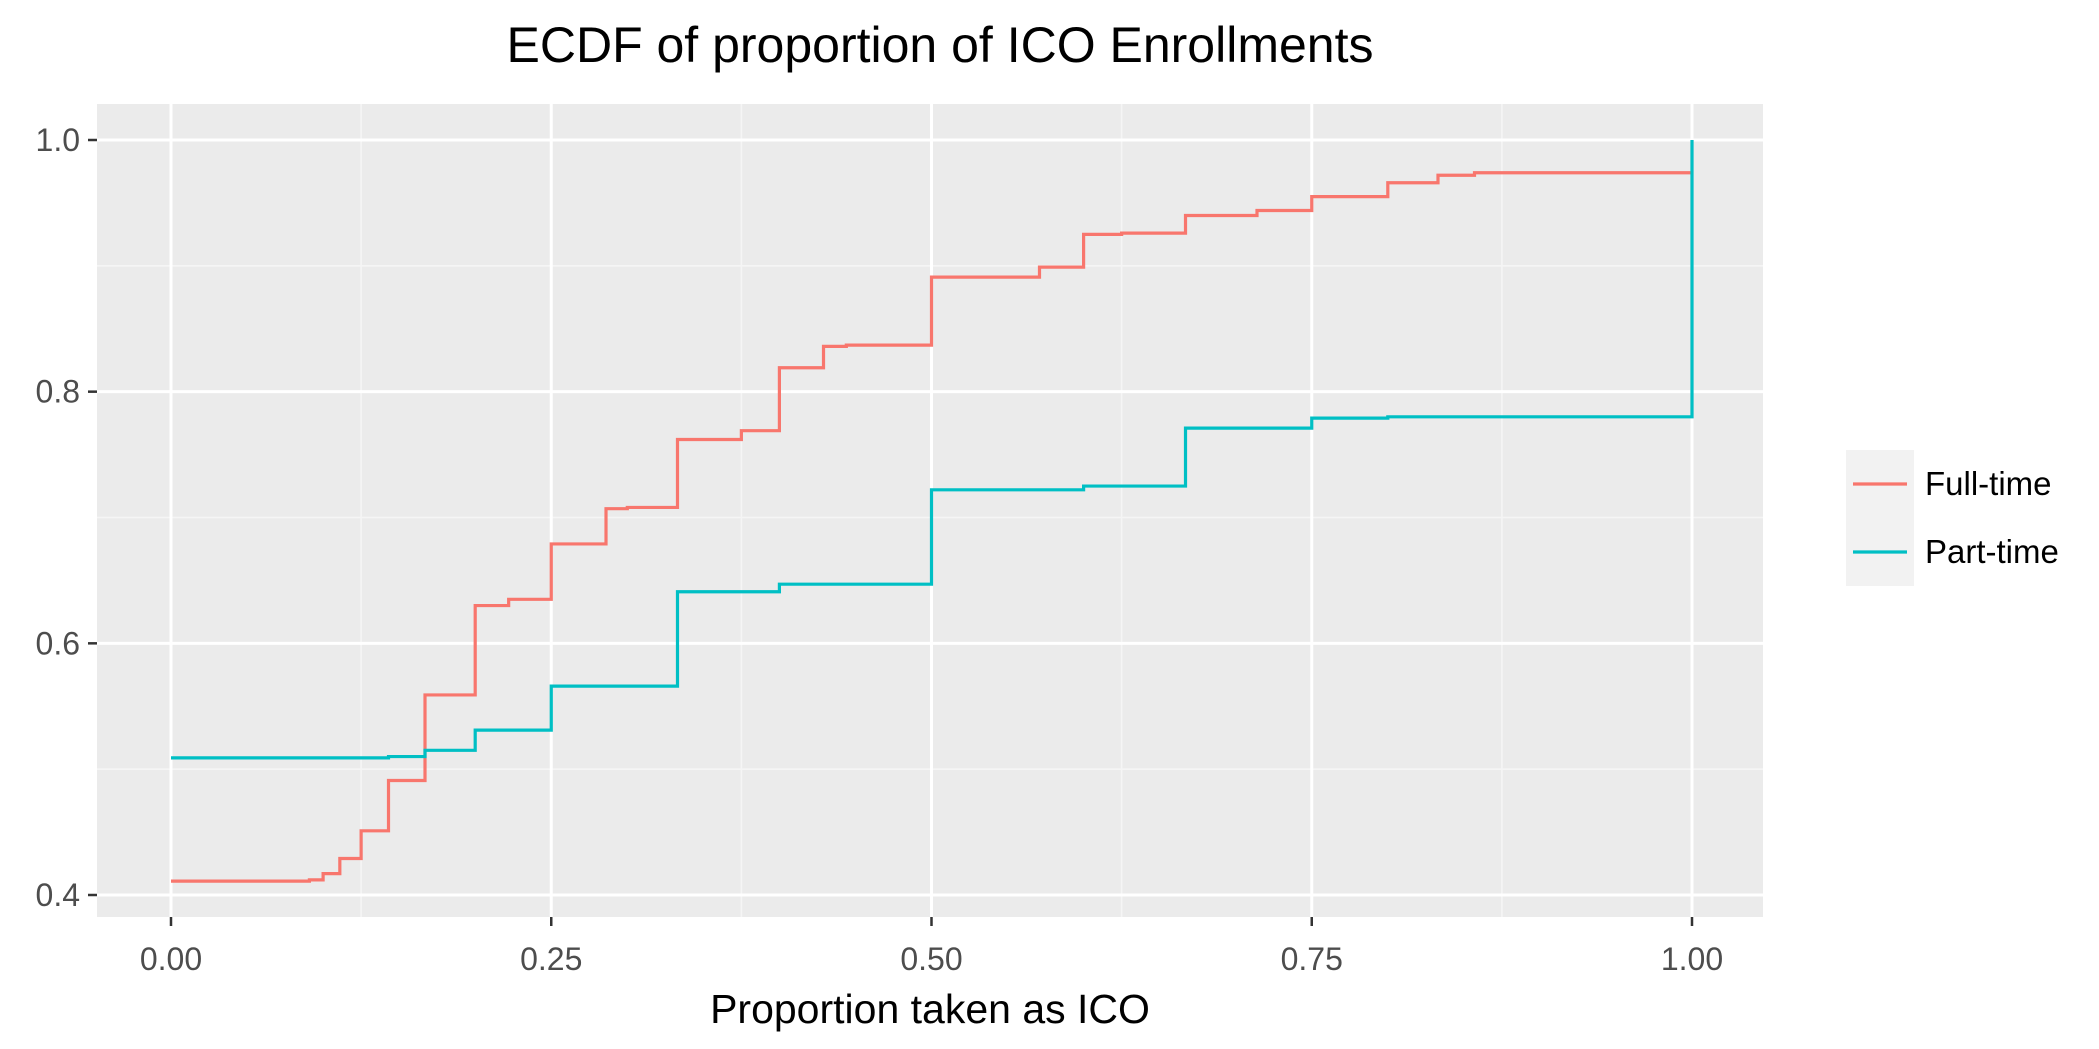 Image resolution: width=2099 pixels, height=1049 pixels. Describe the element at coordinates (58, 895) in the screenshot. I see `y-tick-label: 0.4` at that location.